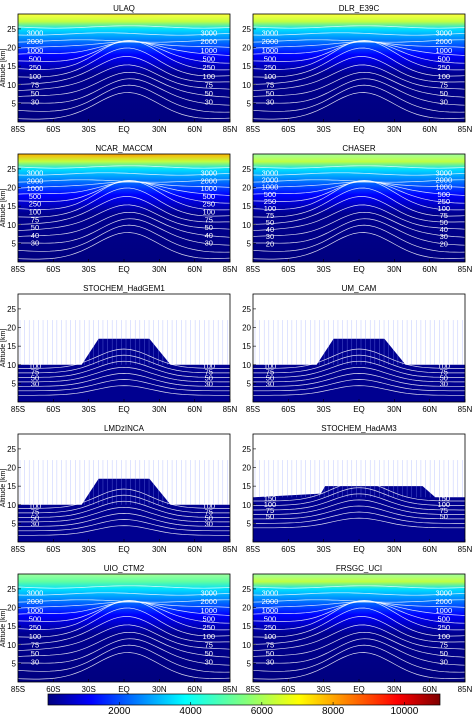 This screenshot has width=474, height=716. What do you see at coordinates (288, 129) in the screenshot?
I see `x-tick-label: 60S` at bounding box center [288, 129].